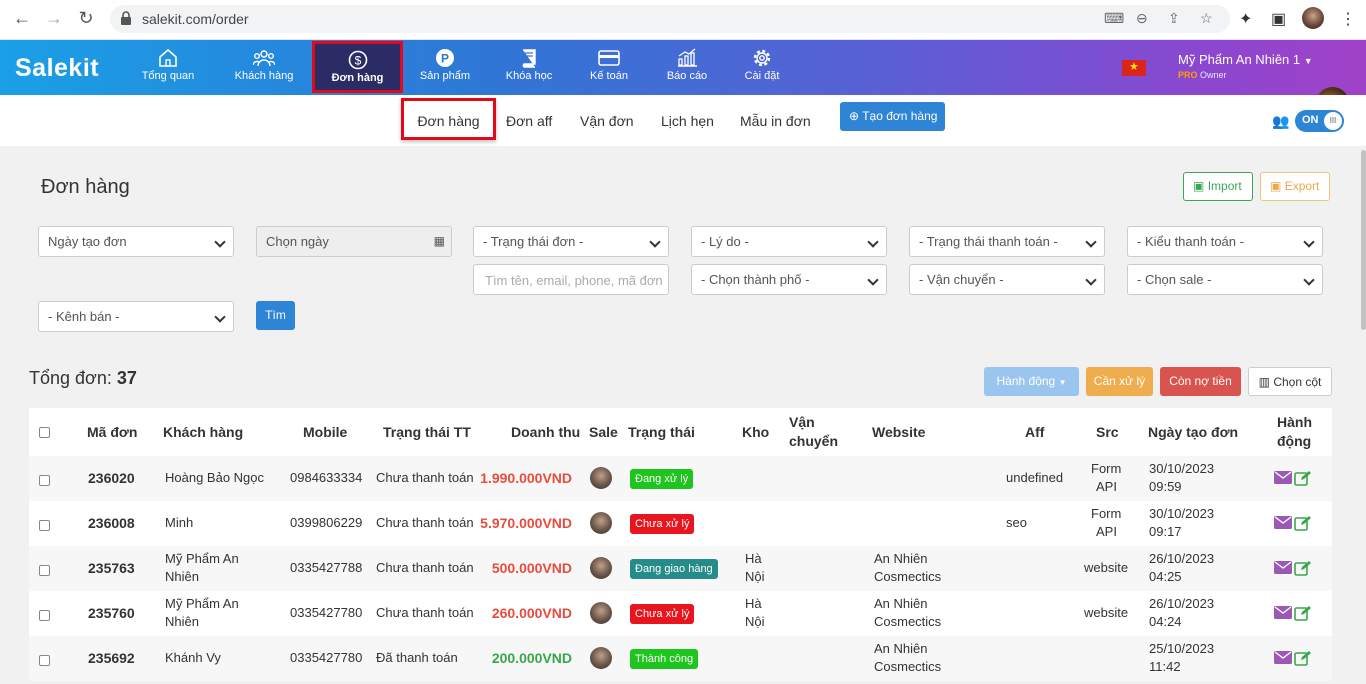 This screenshot has width=1366, height=684. Describe the element at coordinates (1134, 68) in the screenshot. I see `vietnam-flag-icon` at that location.